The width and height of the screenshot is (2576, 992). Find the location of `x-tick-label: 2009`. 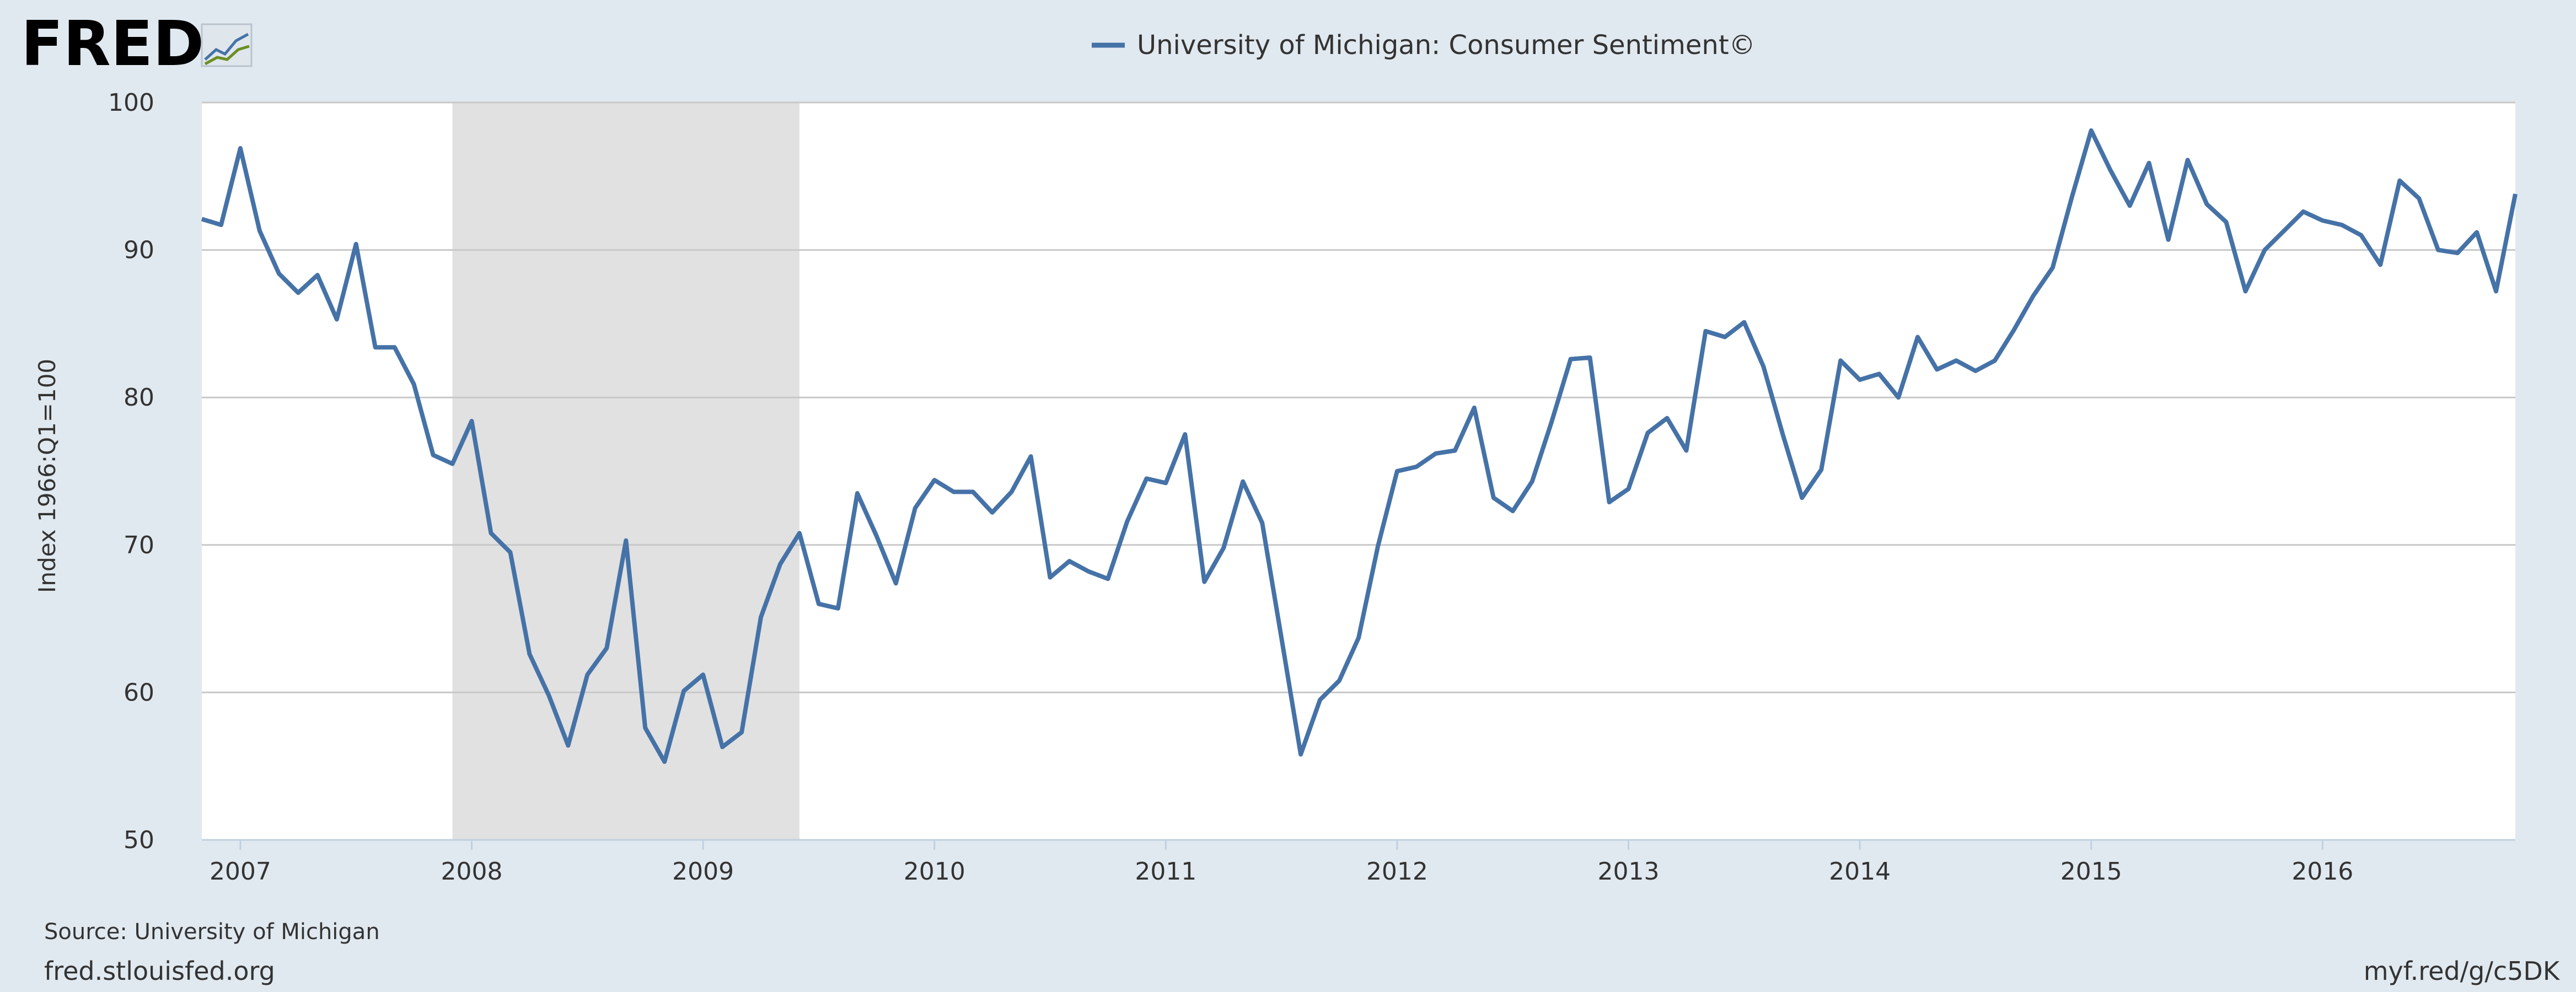

x-tick-label: 2009 is located at coordinates (703, 872).